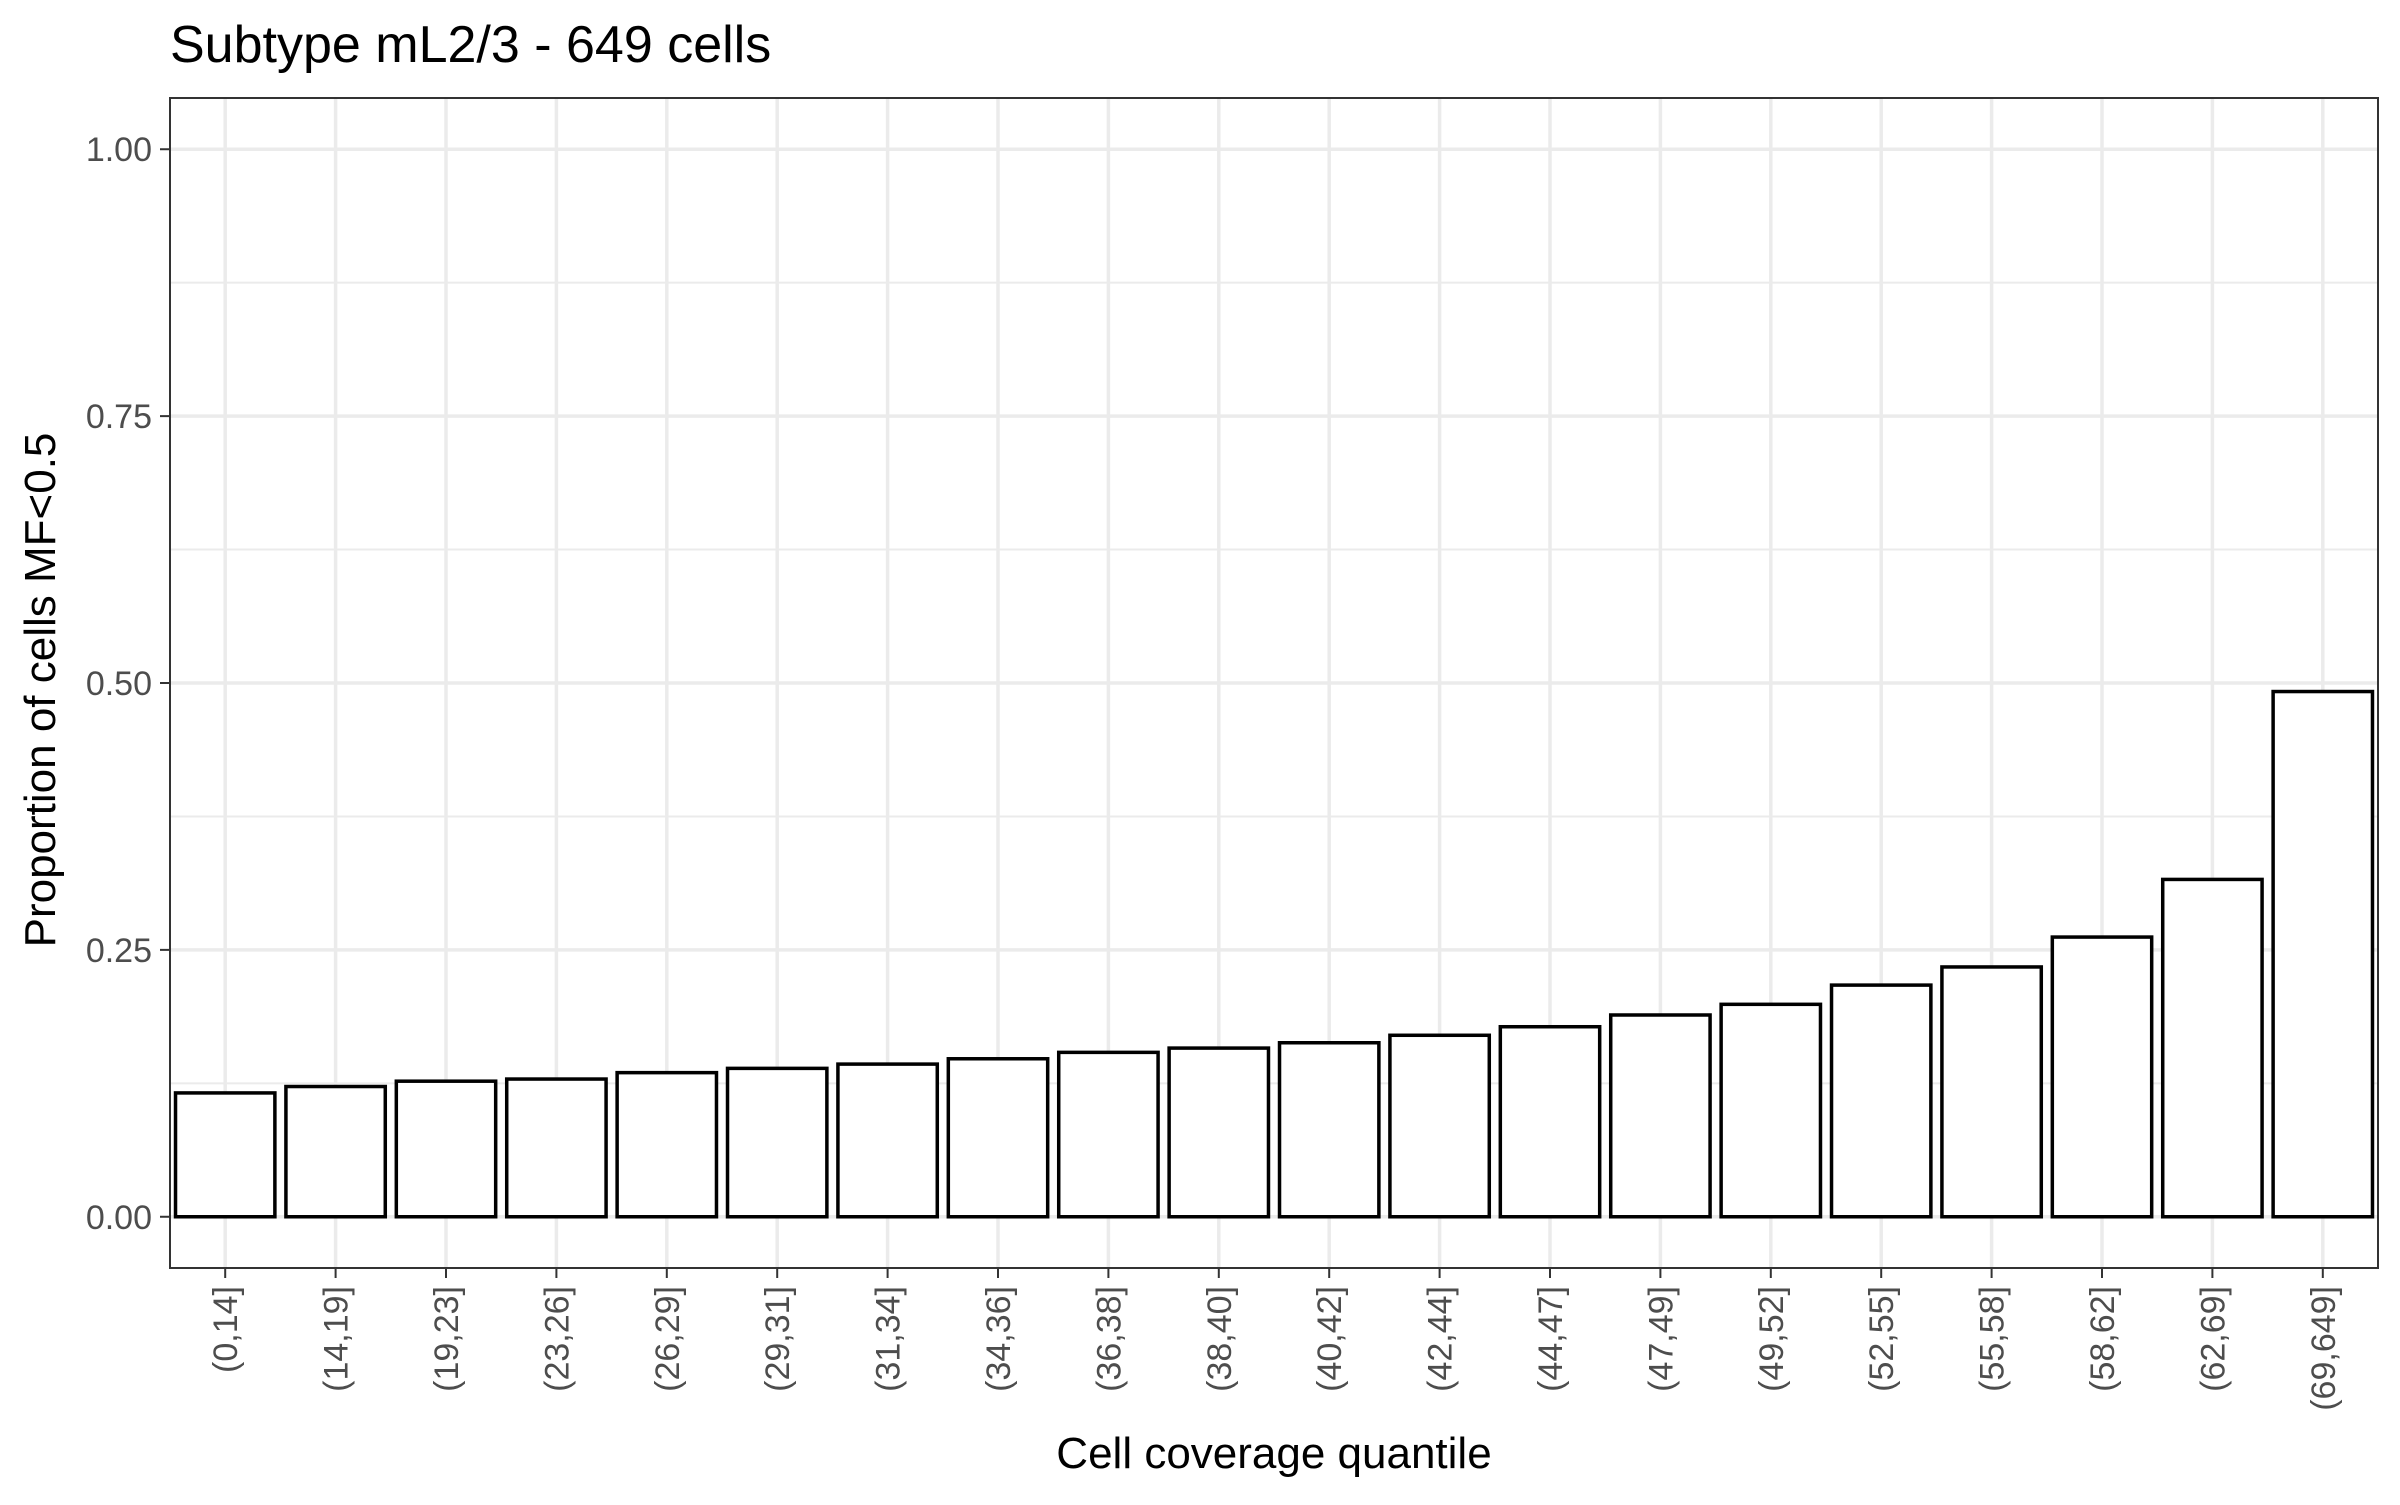 The image size is (2400, 1505). I want to click on x-tick-label: (31,34], so click(889, 1339).